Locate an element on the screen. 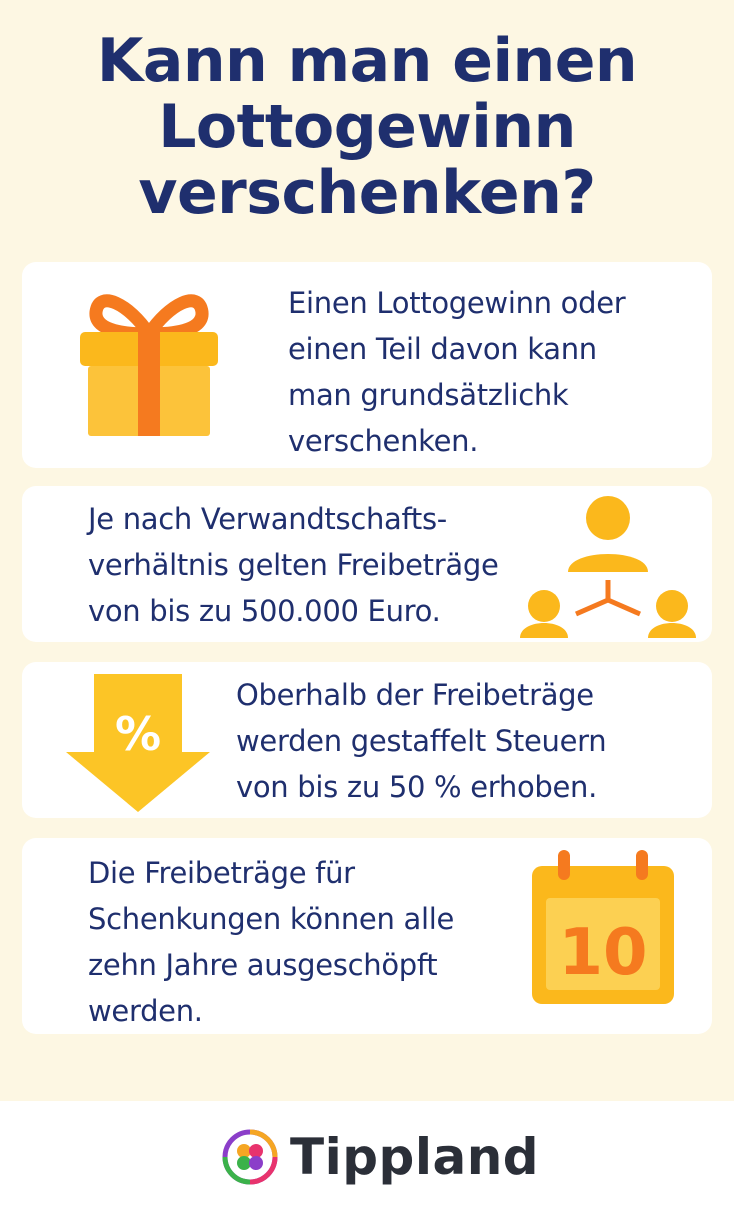 The image size is (734, 1209). calendar-card-line-3: zehn Jahre ausgeschöpft is located at coordinates (263, 965).